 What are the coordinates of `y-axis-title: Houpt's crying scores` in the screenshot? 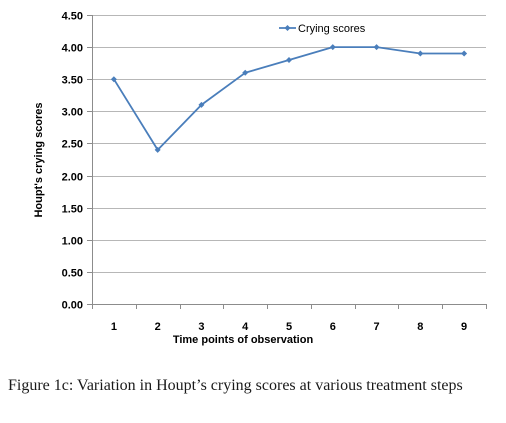 It's located at (39, 159).